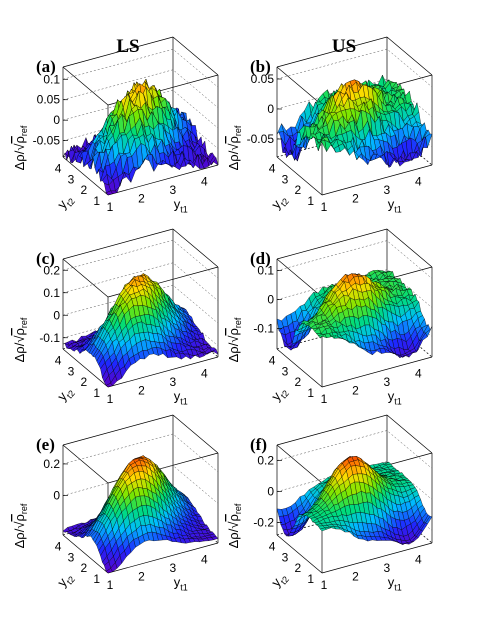  What do you see at coordinates (51, 464) in the screenshot?
I see `z-tick-label: 0.2` at bounding box center [51, 464].